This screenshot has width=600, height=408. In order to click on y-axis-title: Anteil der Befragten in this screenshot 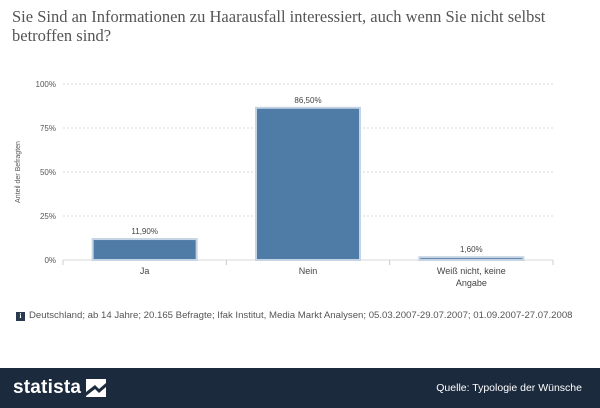, I will do `click(18, 172)`.